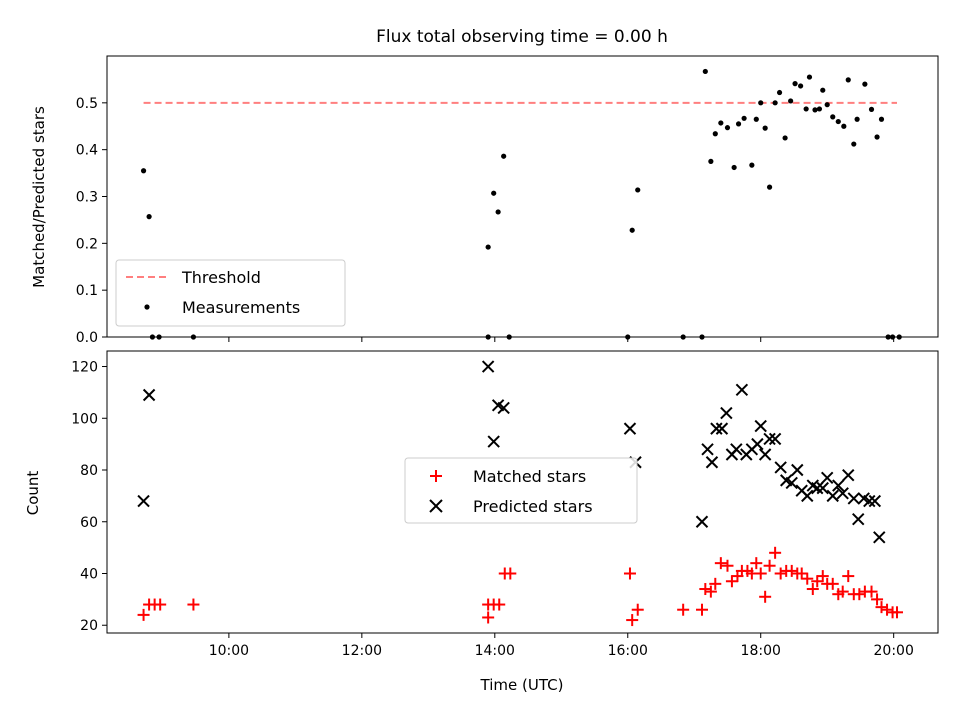 The width and height of the screenshot is (960, 720). Describe the element at coordinates (84, 368) in the screenshot. I see `y-tick-label: 120` at that location.